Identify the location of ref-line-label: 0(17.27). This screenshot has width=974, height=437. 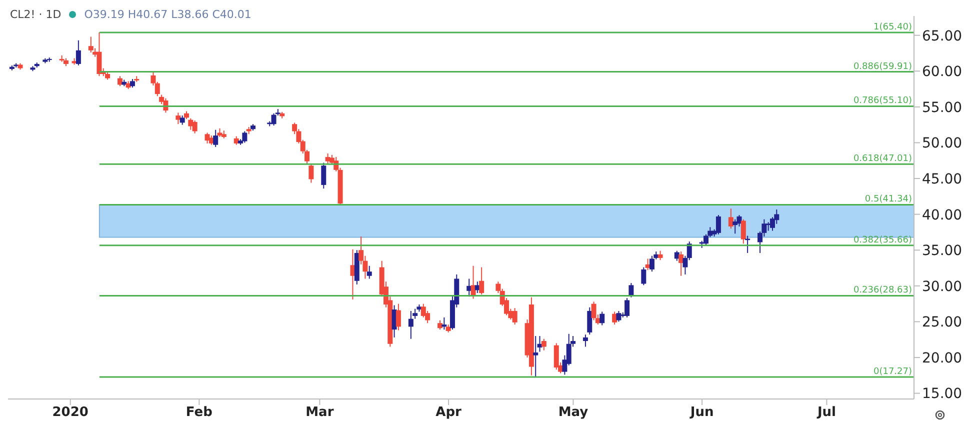
(892, 372).